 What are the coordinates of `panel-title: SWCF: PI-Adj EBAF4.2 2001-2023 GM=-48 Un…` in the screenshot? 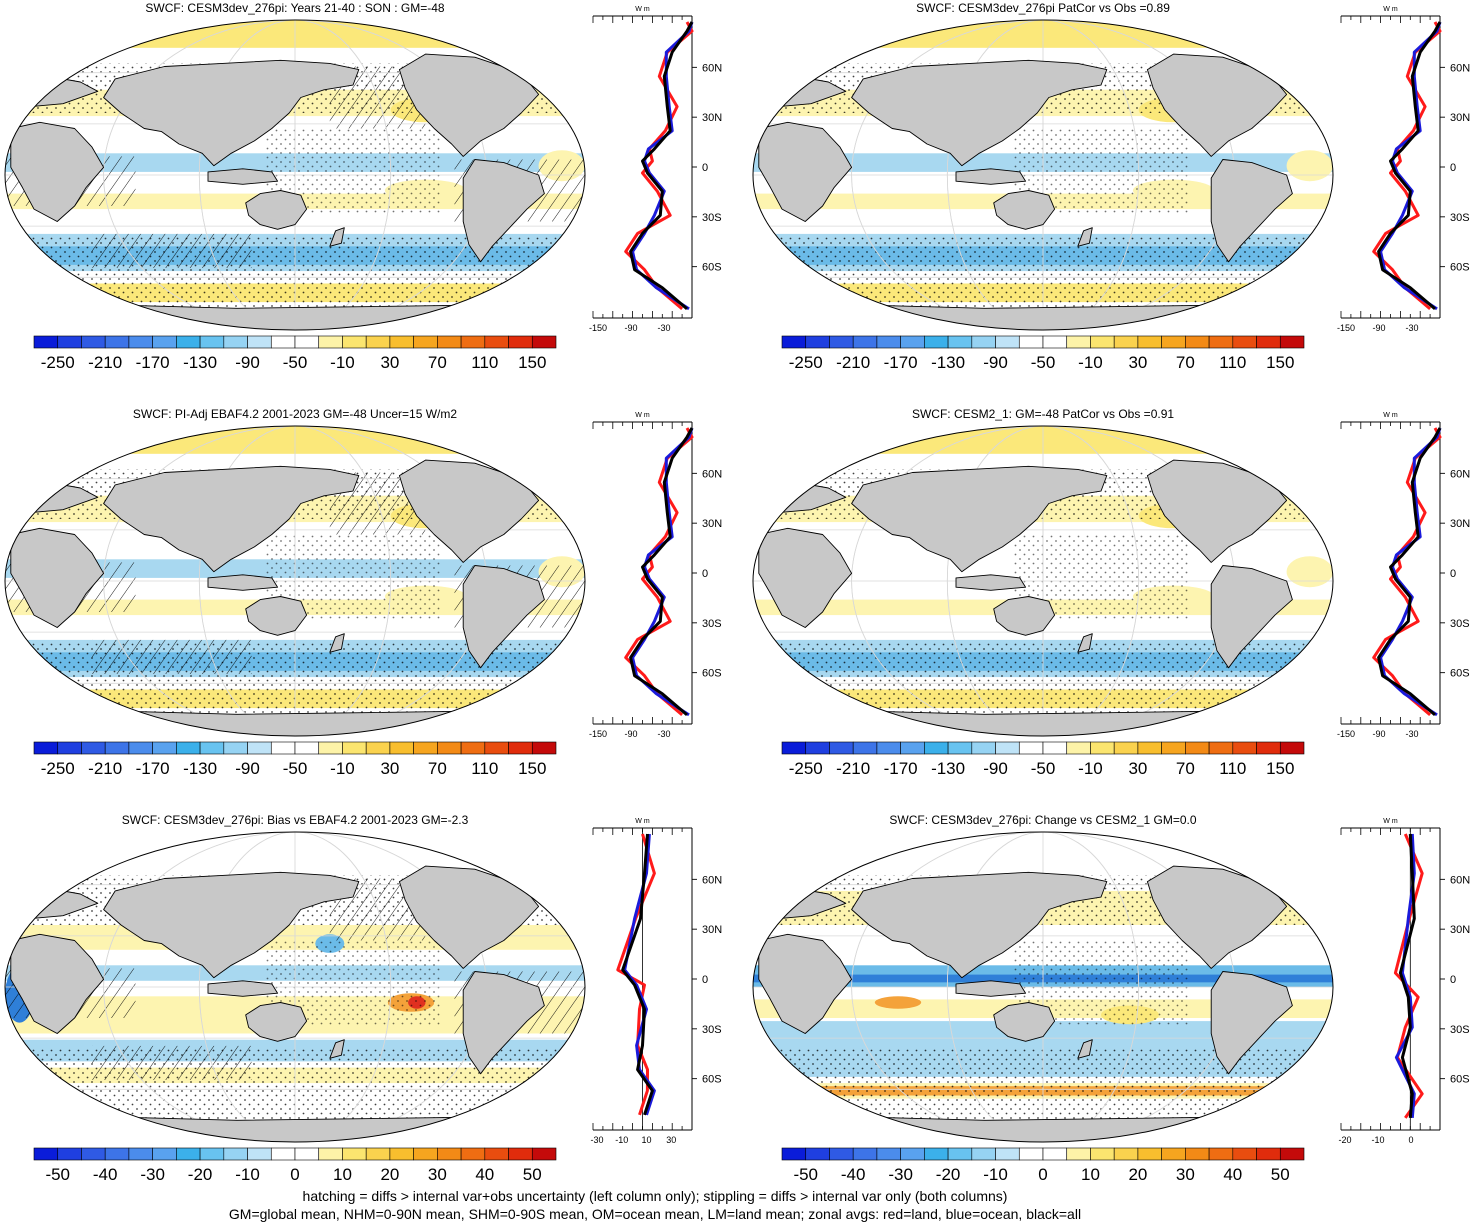 It's located at (295, 414).